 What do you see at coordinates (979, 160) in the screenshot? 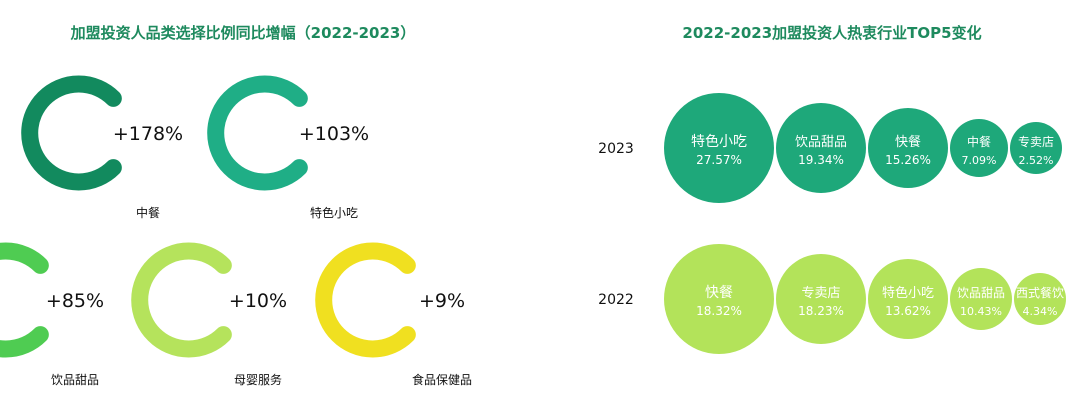
I see `bubble-value-label: 7.09%` at bounding box center [979, 160].